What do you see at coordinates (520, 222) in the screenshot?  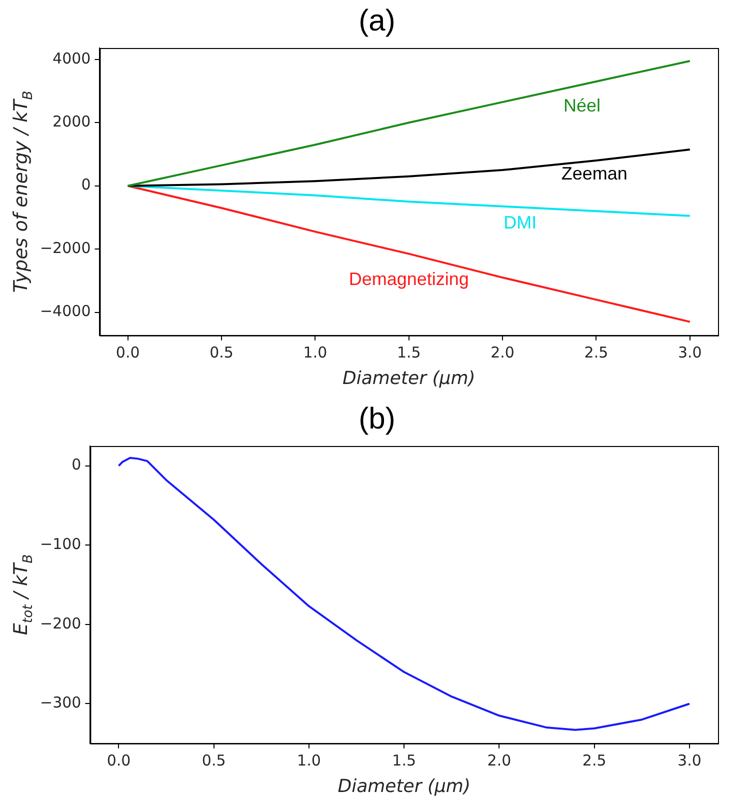 I see `series-label: DMI` at bounding box center [520, 222].